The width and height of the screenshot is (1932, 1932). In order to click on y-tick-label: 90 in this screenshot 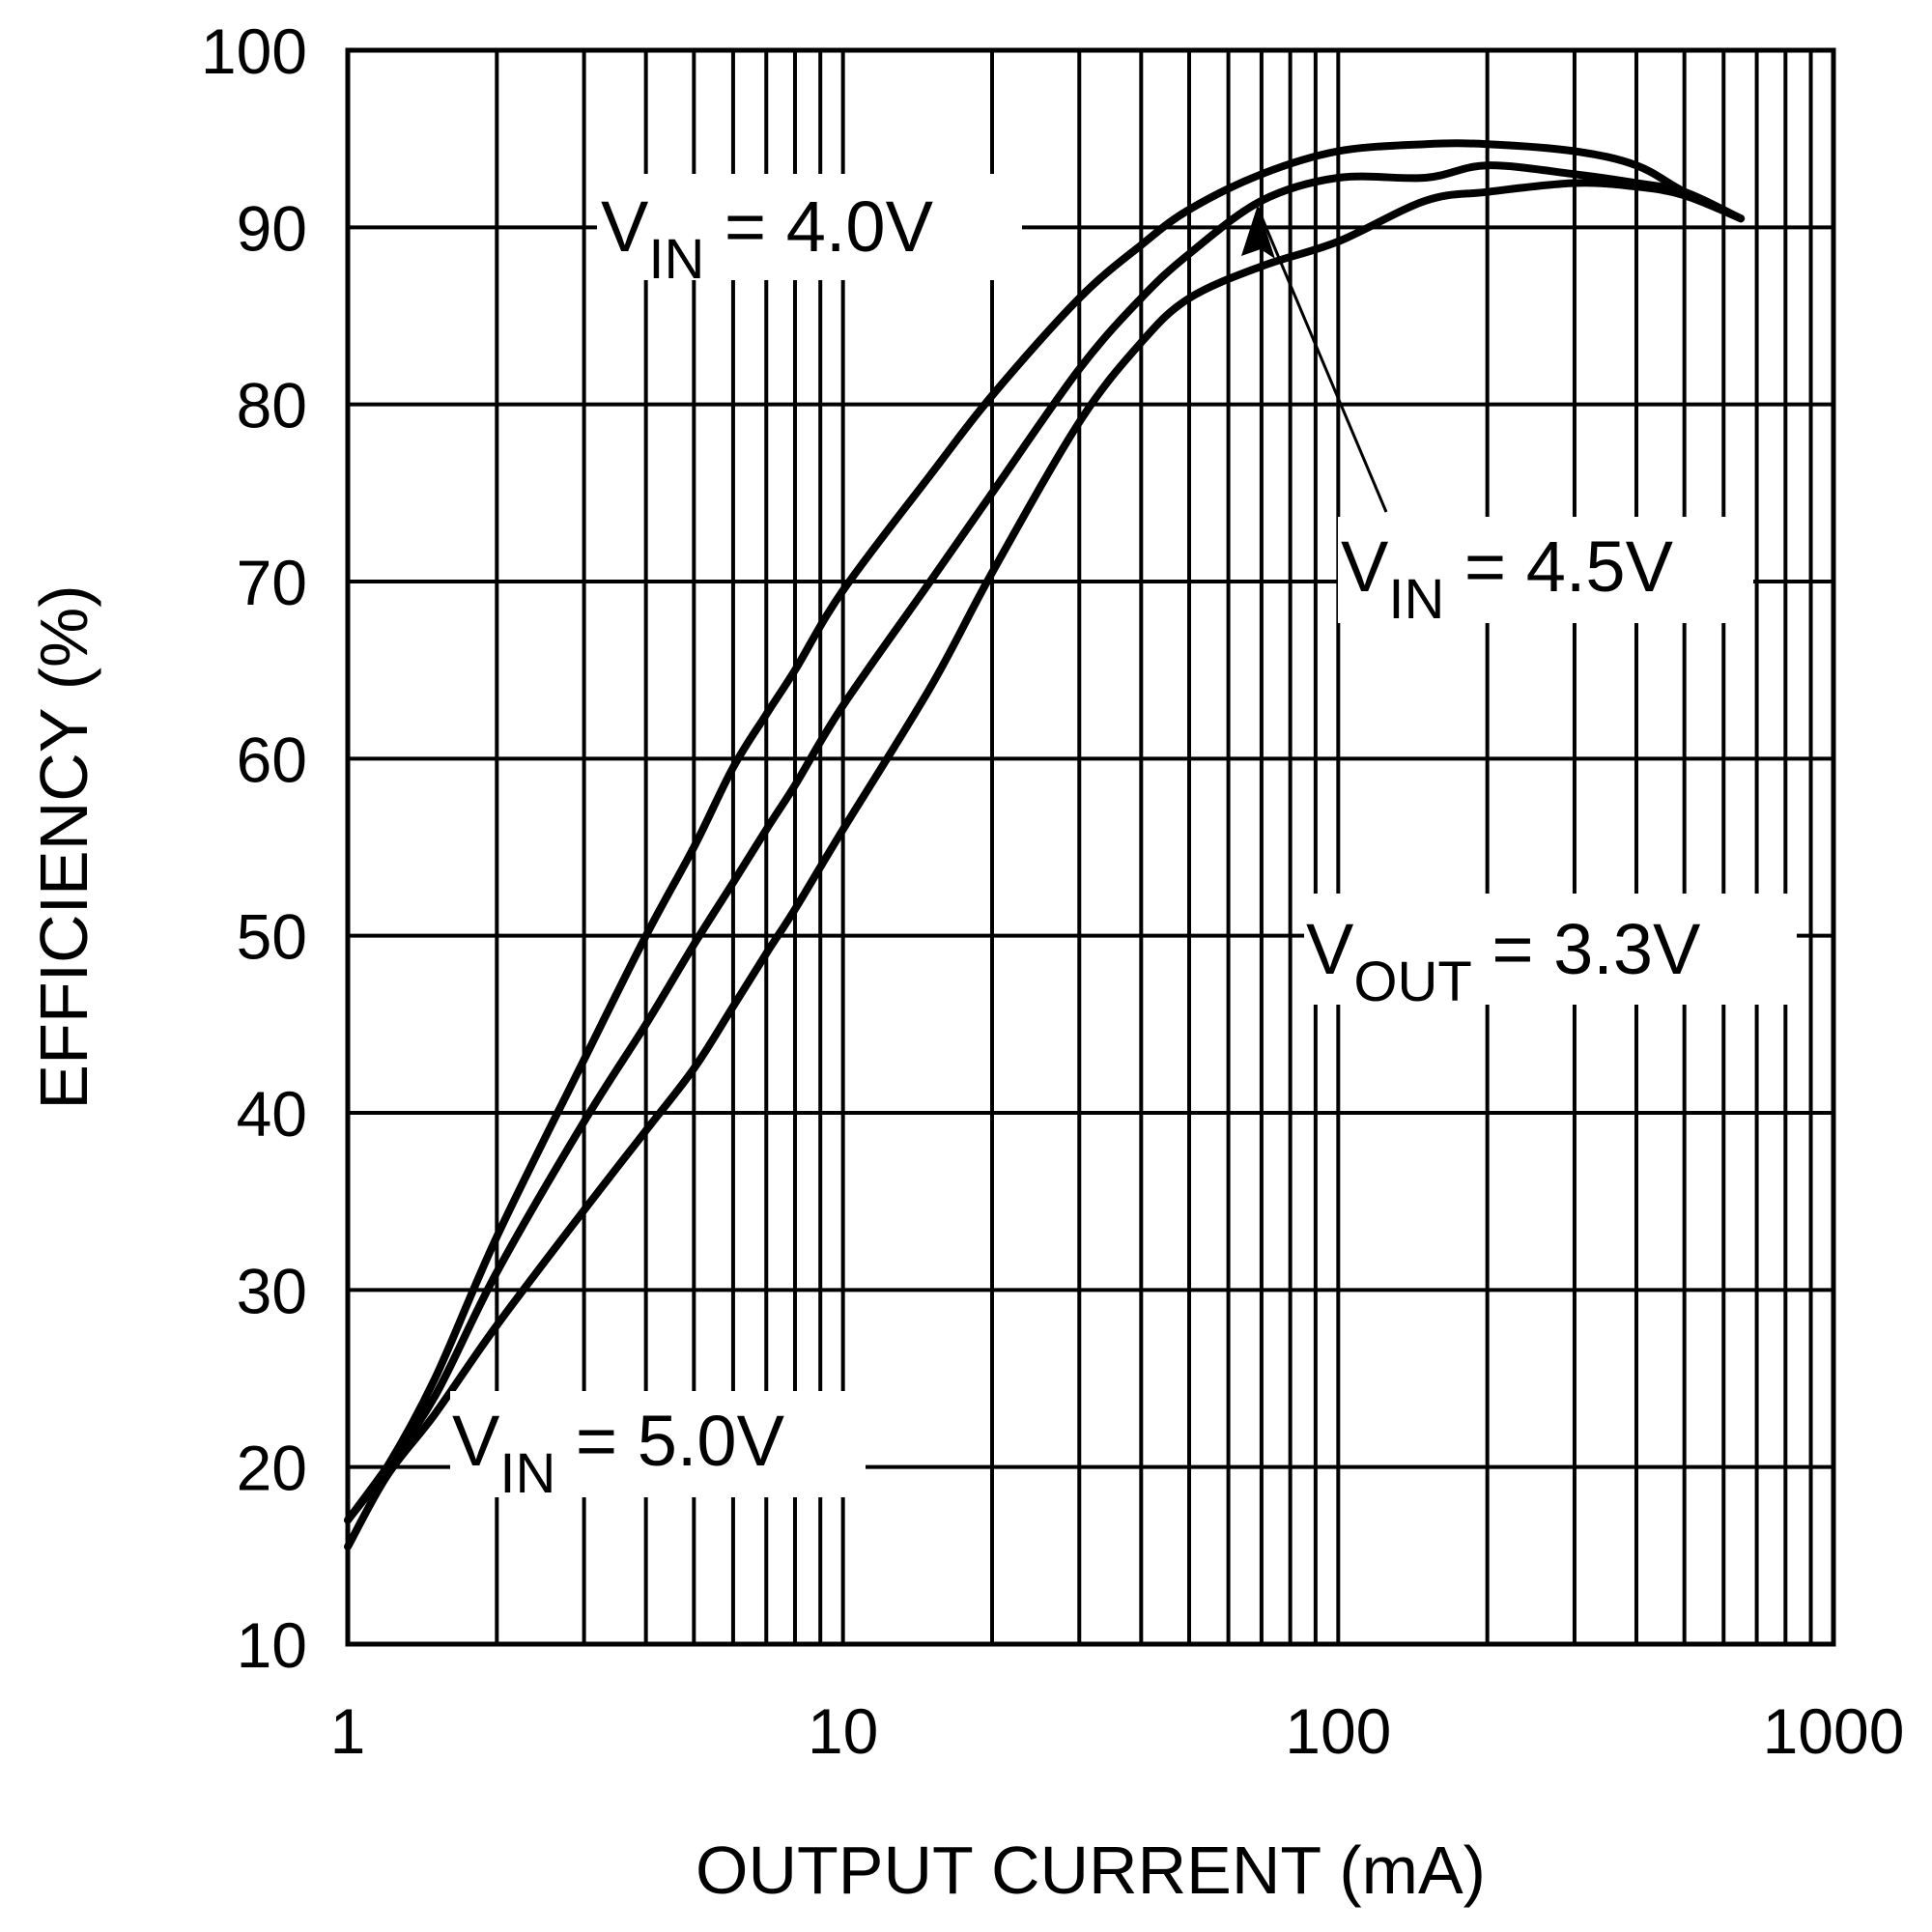, I will do `click(272, 228)`.